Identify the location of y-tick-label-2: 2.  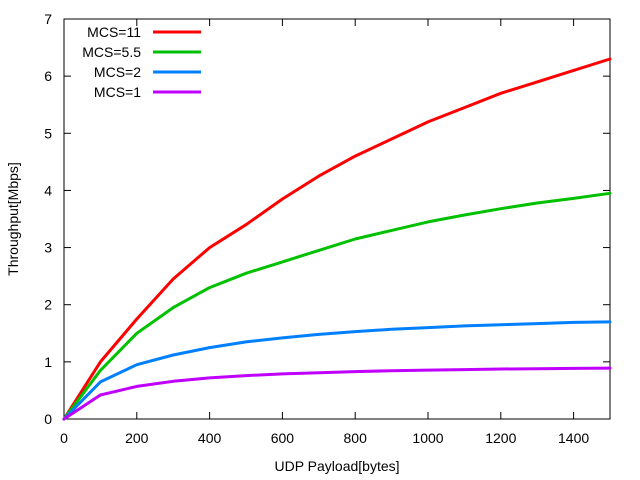
(48, 305).